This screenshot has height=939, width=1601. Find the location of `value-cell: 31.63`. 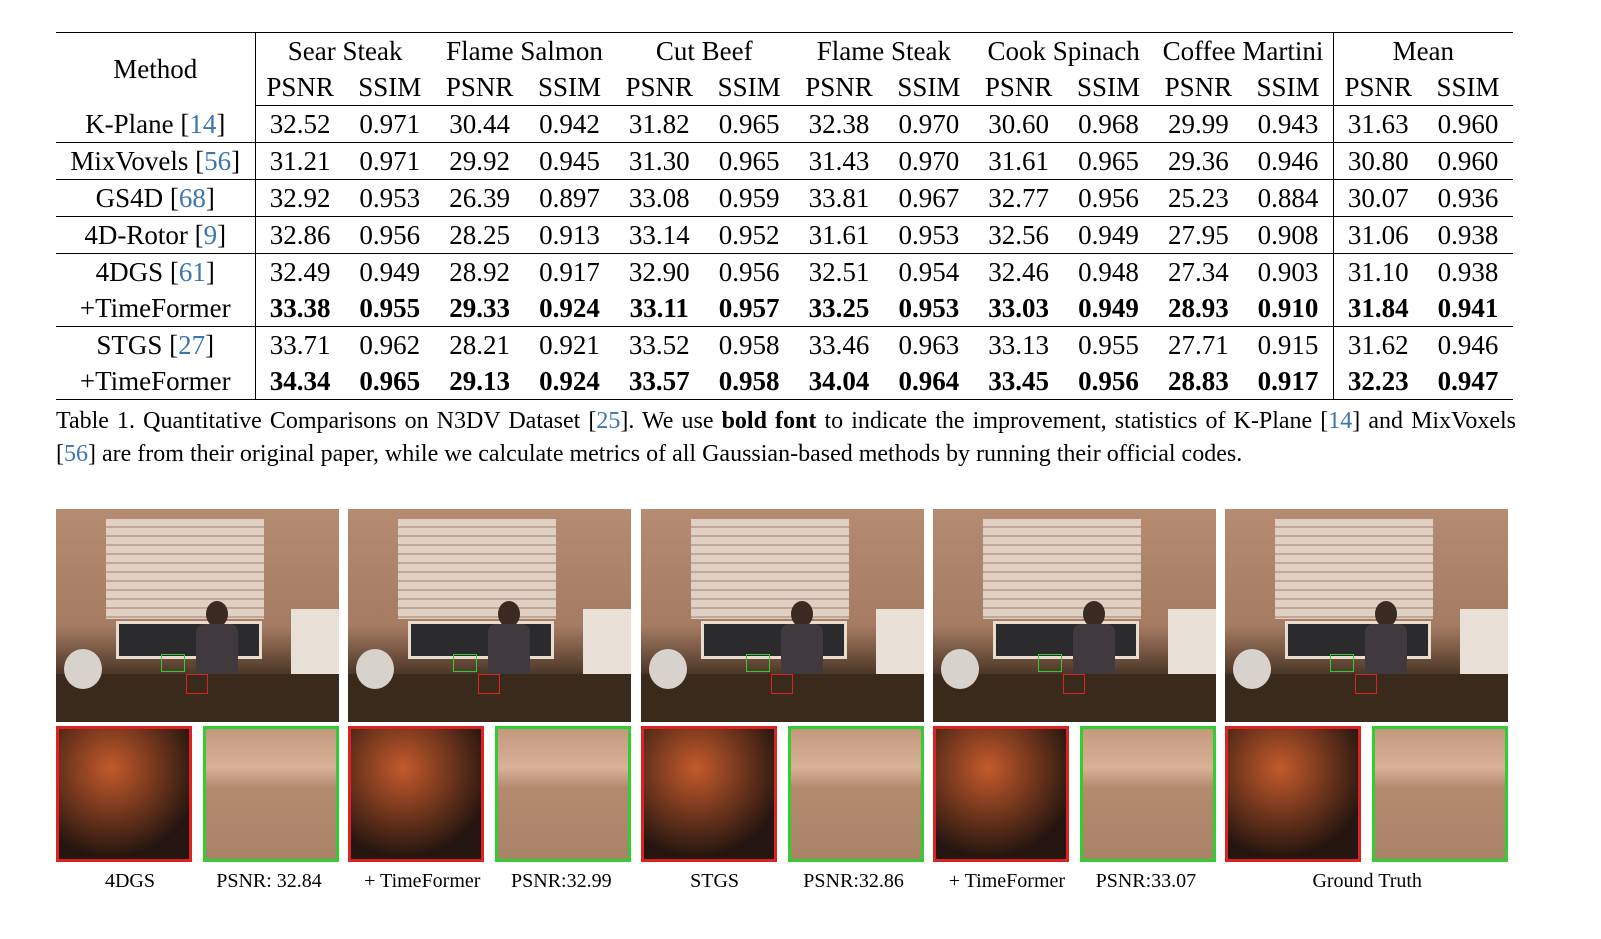

value-cell: 31.63 is located at coordinates (1378, 124).